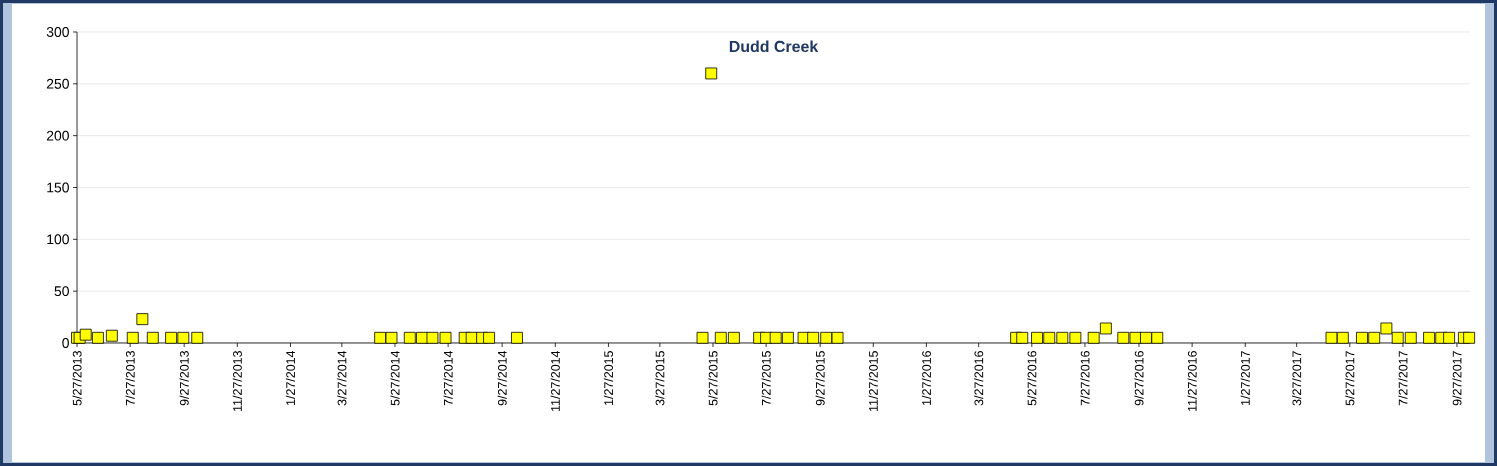  Describe the element at coordinates (713, 378) in the screenshot. I see `x-tick-label: 5/27/2015` at that location.